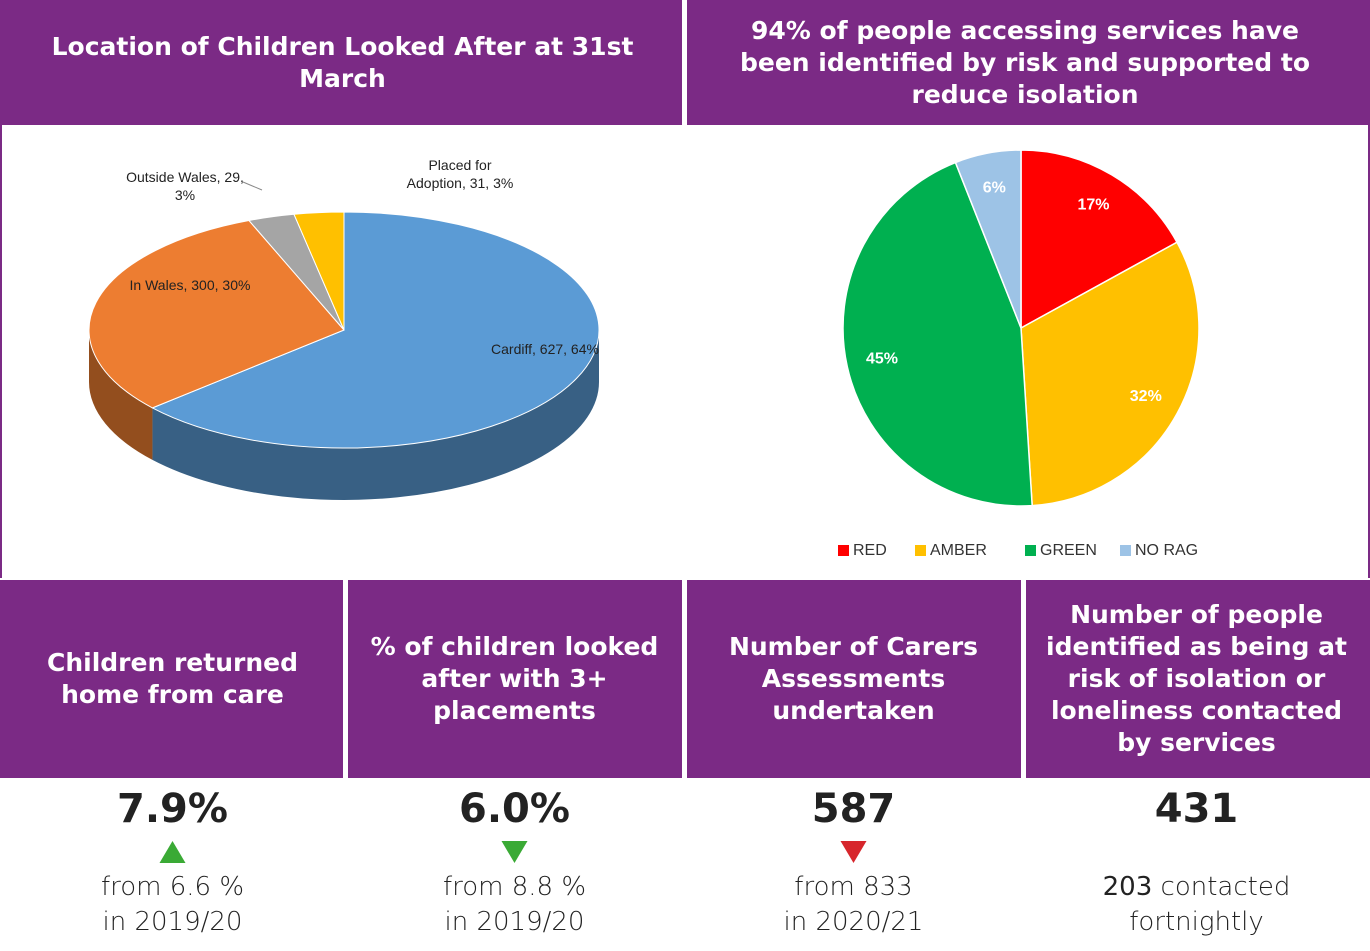  I want to click on note-text: fortnightly, so click(1196, 922).